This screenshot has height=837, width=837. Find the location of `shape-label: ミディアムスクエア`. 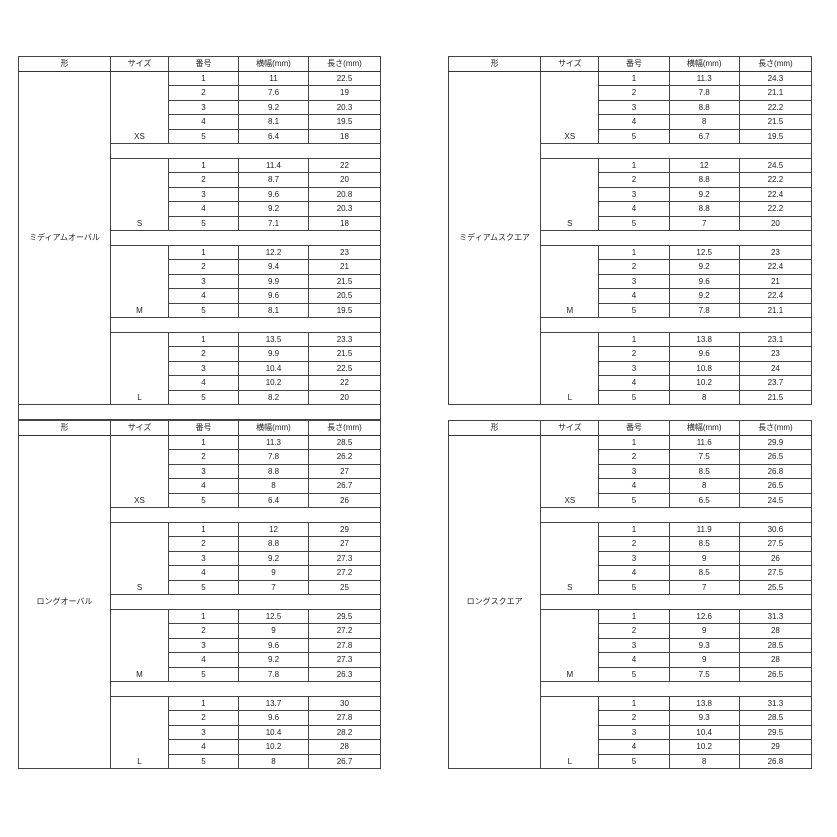

shape-label: ミディアムスクエア is located at coordinates (494, 237).